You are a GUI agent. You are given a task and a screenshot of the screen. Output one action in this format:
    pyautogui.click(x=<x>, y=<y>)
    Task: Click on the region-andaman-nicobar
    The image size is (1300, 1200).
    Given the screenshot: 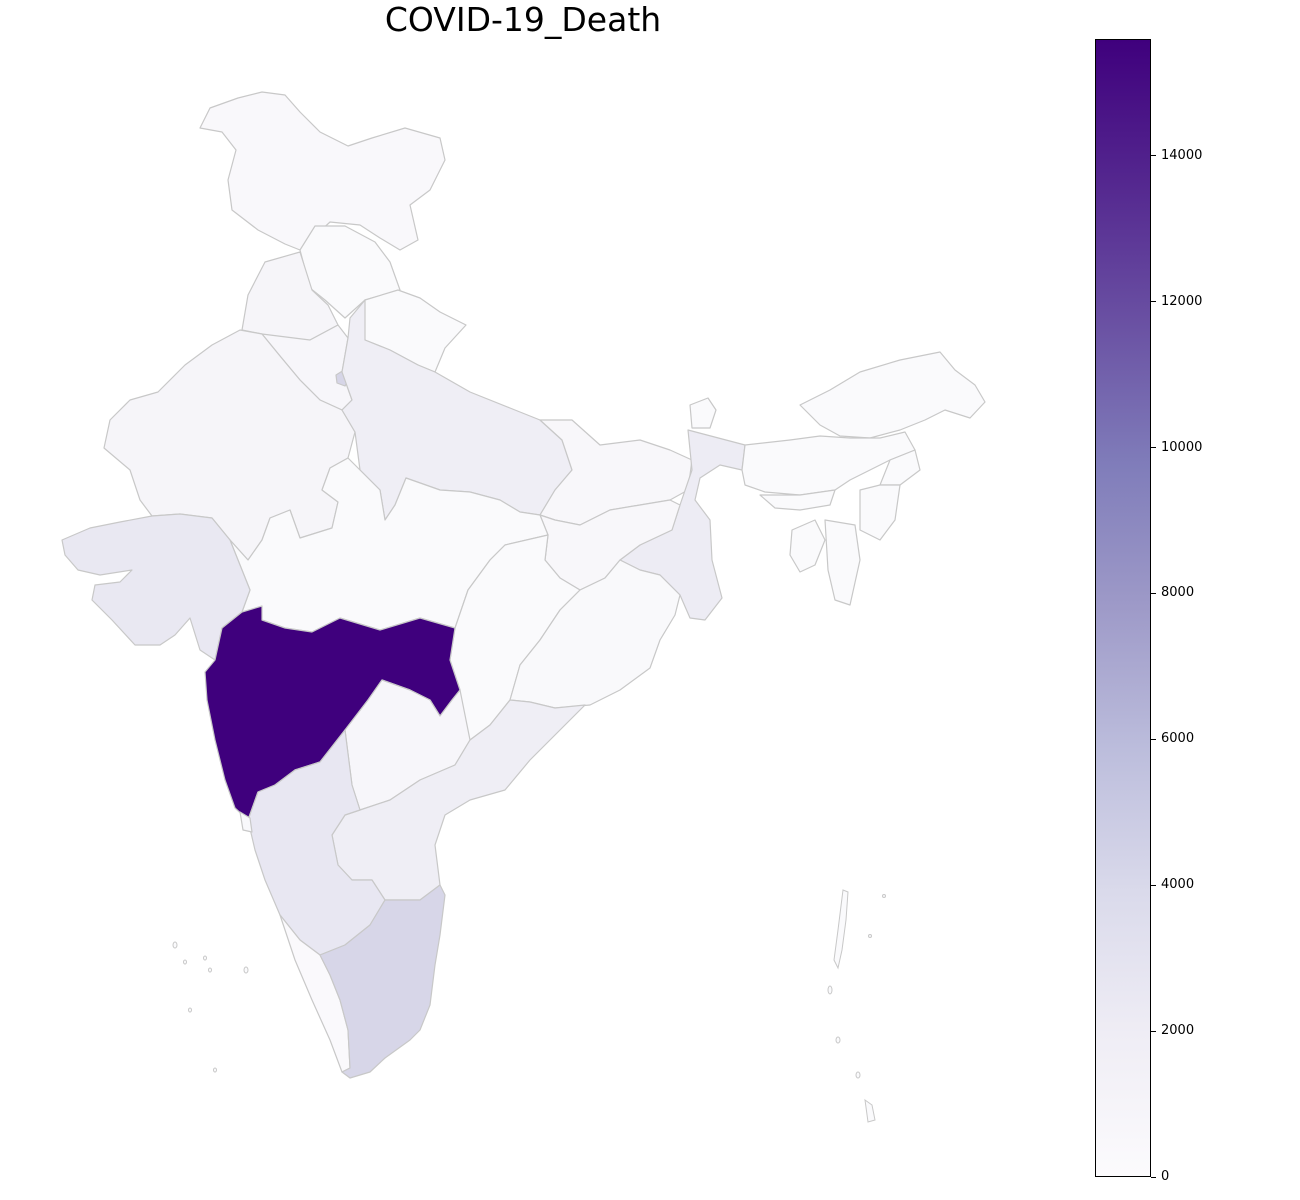 What is the action you would take?
    pyautogui.click(x=856, y=1006)
    